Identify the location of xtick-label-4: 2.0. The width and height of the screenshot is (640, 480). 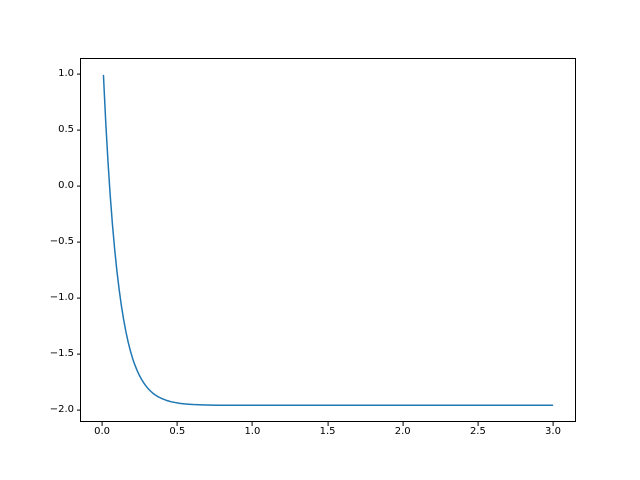
(402, 431).